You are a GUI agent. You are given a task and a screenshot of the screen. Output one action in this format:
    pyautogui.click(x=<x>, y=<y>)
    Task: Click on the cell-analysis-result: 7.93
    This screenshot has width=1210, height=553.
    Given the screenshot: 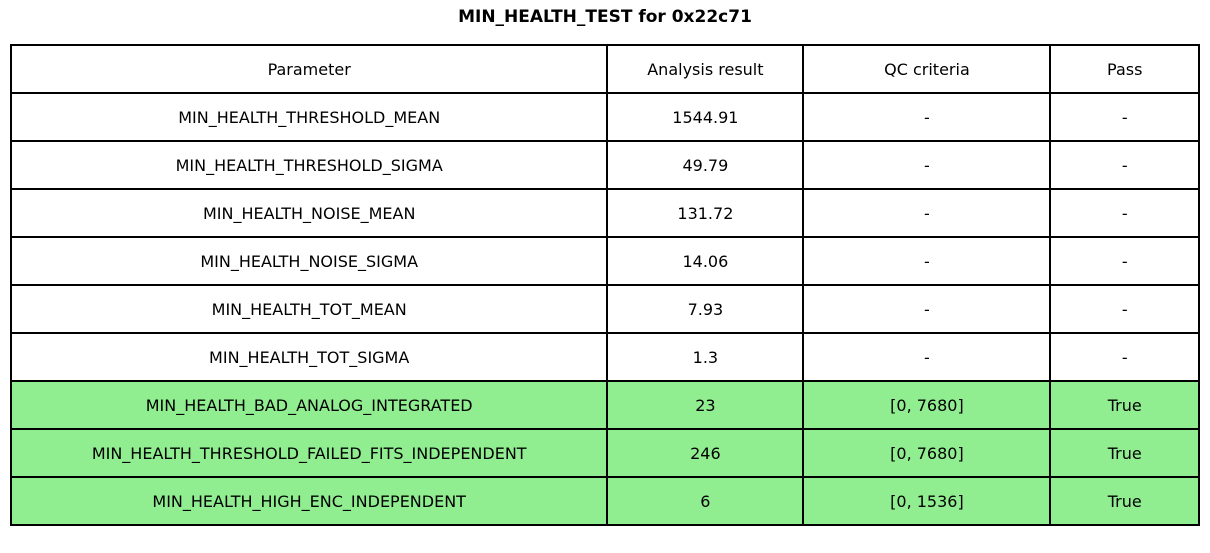 What is the action you would take?
    pyautogui.click(x=705, y=309)
    